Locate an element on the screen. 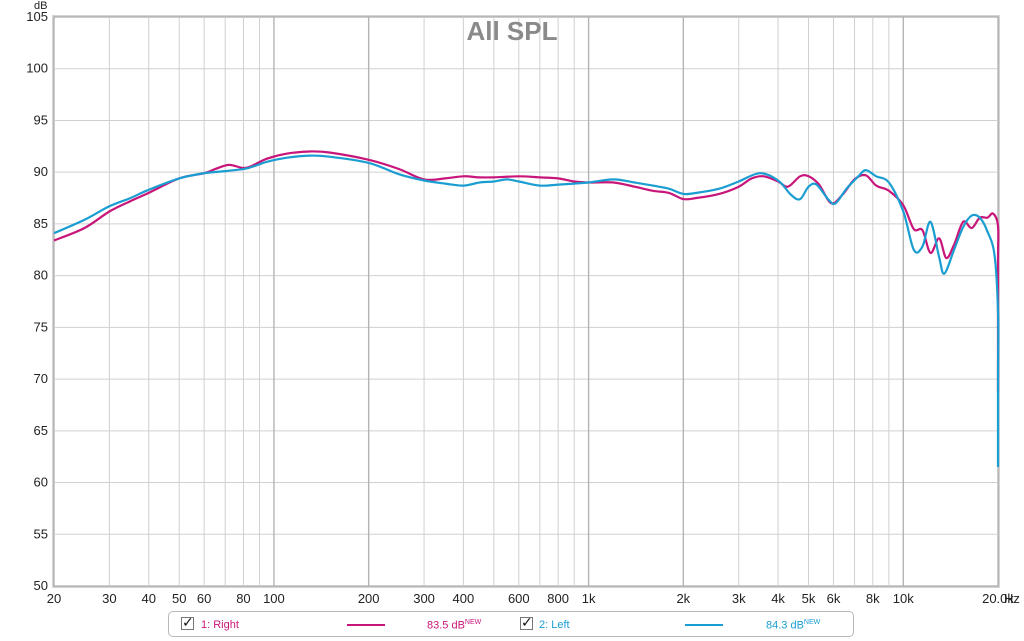 The image size is (1024, 641). y-tick-label: 100 is located at coordinates (37, 68).